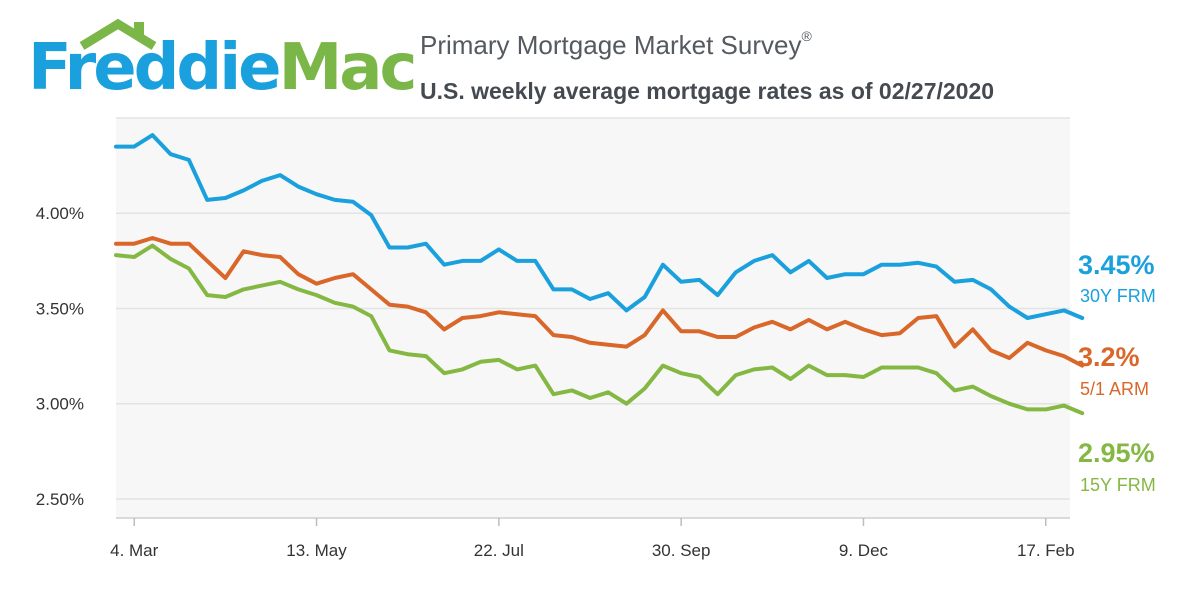  What do you see at coordinates (611, 45) in the screenshot?
I see `chart-title-text: Primary Mortgage Market Survey` at bounding box center [611, 45].